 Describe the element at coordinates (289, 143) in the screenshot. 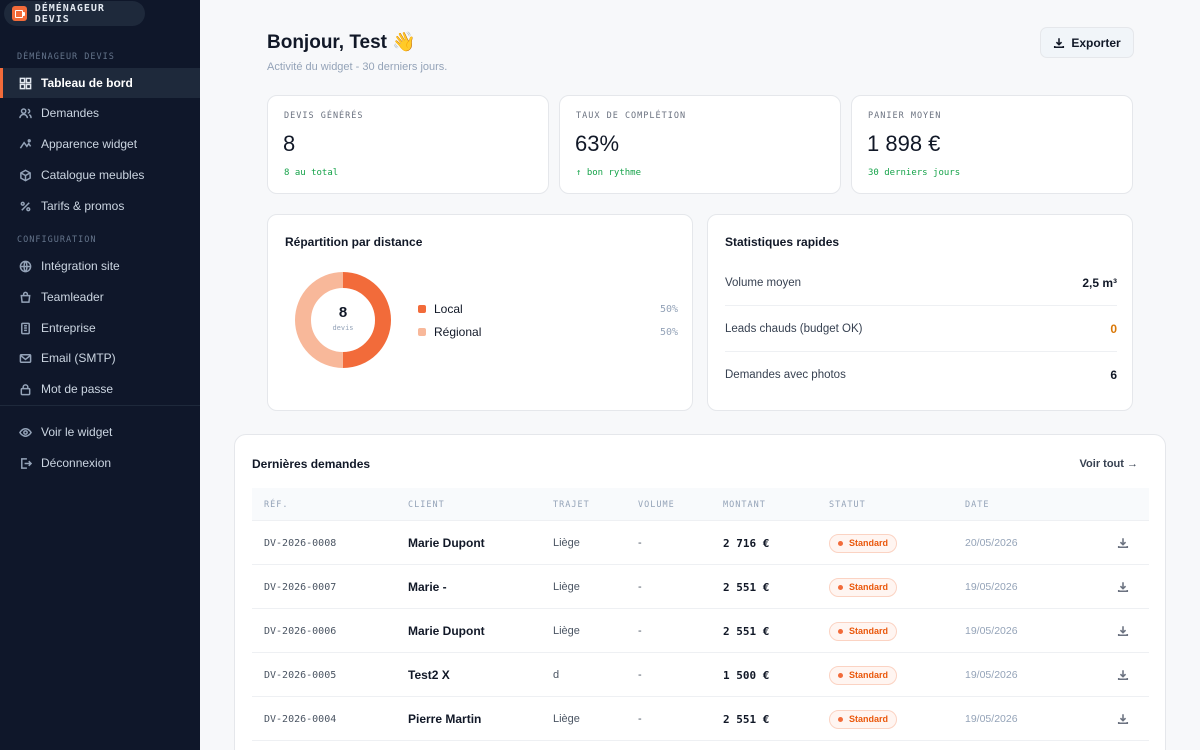

I see `kpi-value: 8` at that location.